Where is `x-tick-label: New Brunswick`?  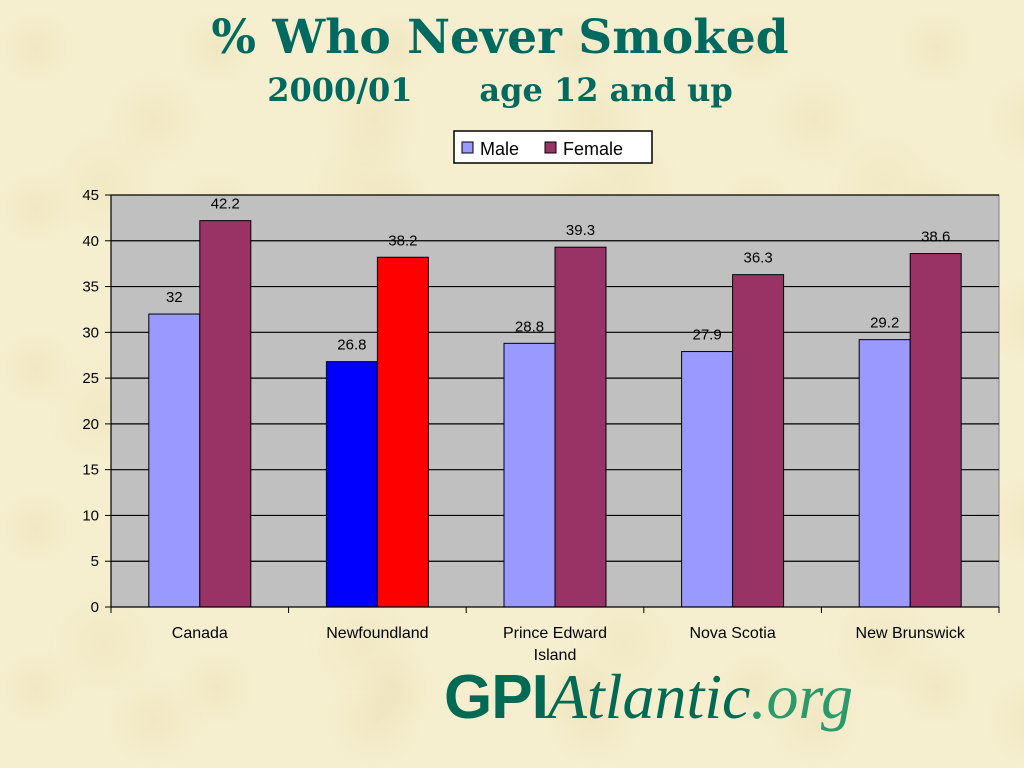 x-tick-label: New Brunswick is located at coordinates (911, 633).